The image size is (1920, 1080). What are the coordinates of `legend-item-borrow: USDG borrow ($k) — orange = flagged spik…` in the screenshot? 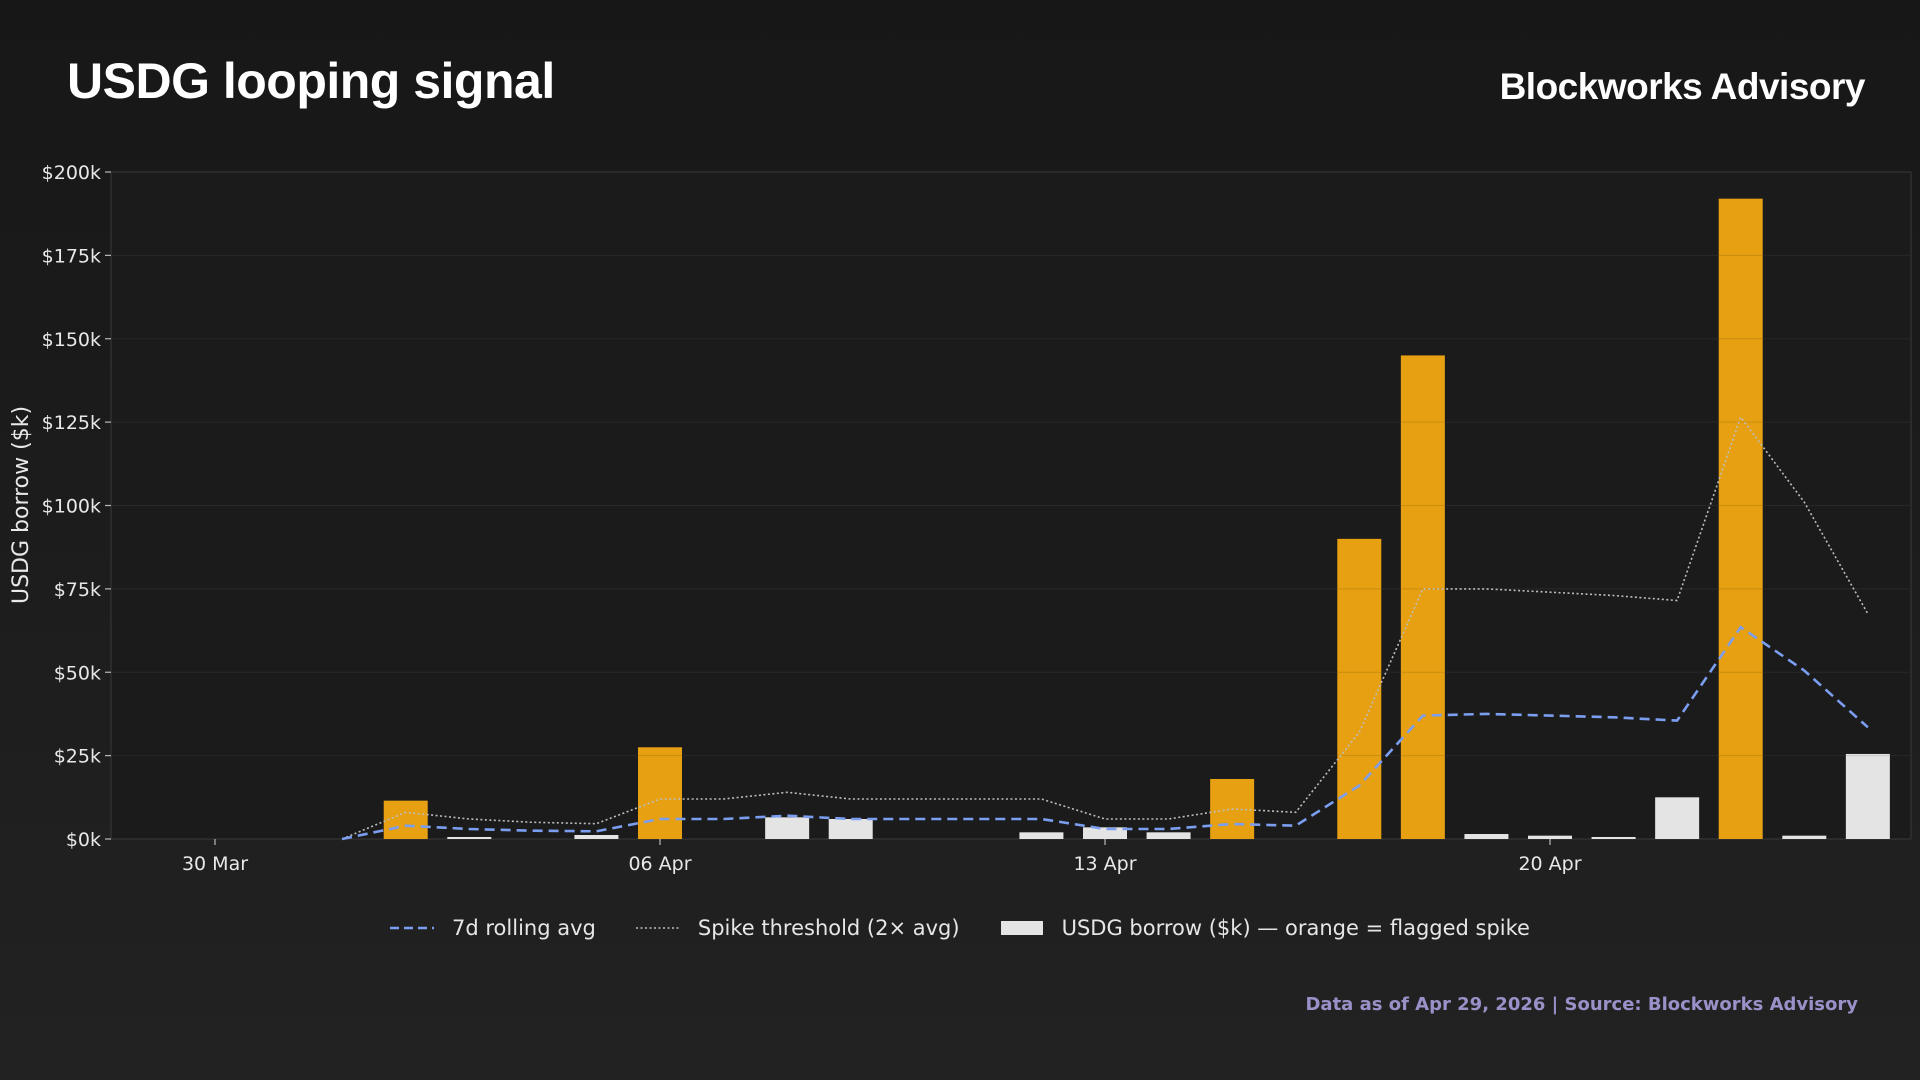 It's located at (1265, 928).